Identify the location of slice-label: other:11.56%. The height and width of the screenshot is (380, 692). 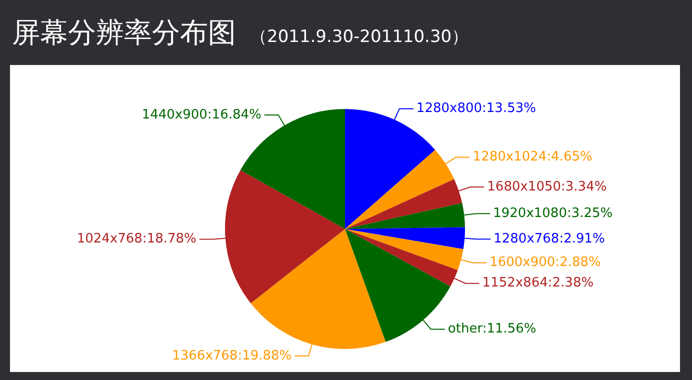
(492, 329).